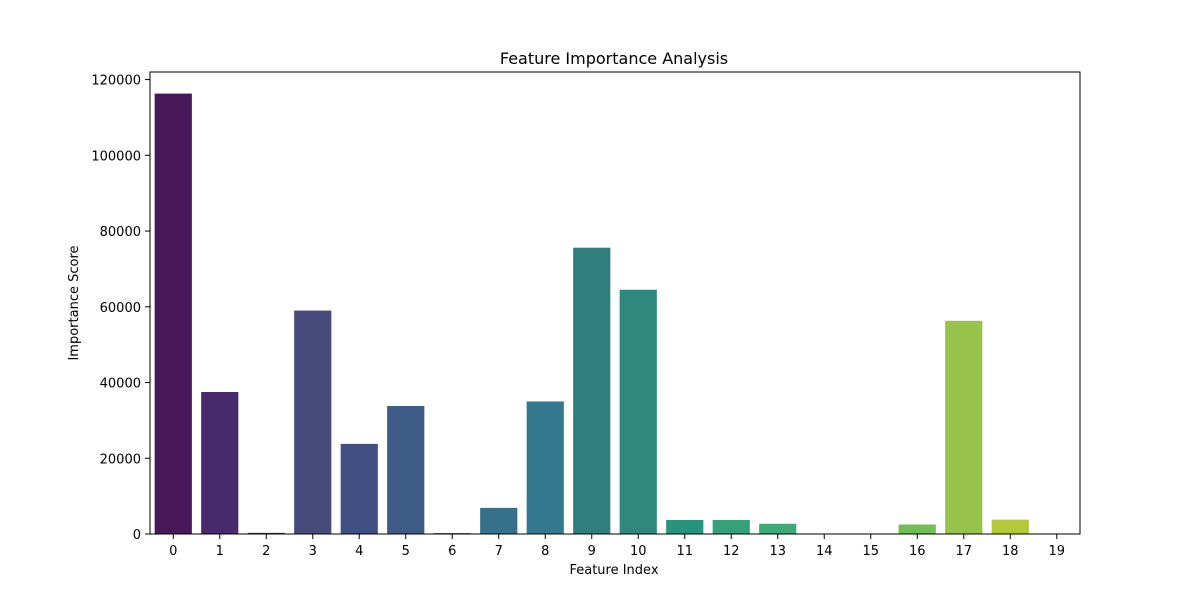 This screenshot has width=1200, height=600. I want to click on x-tick-label: 18, so click(1010, 551).